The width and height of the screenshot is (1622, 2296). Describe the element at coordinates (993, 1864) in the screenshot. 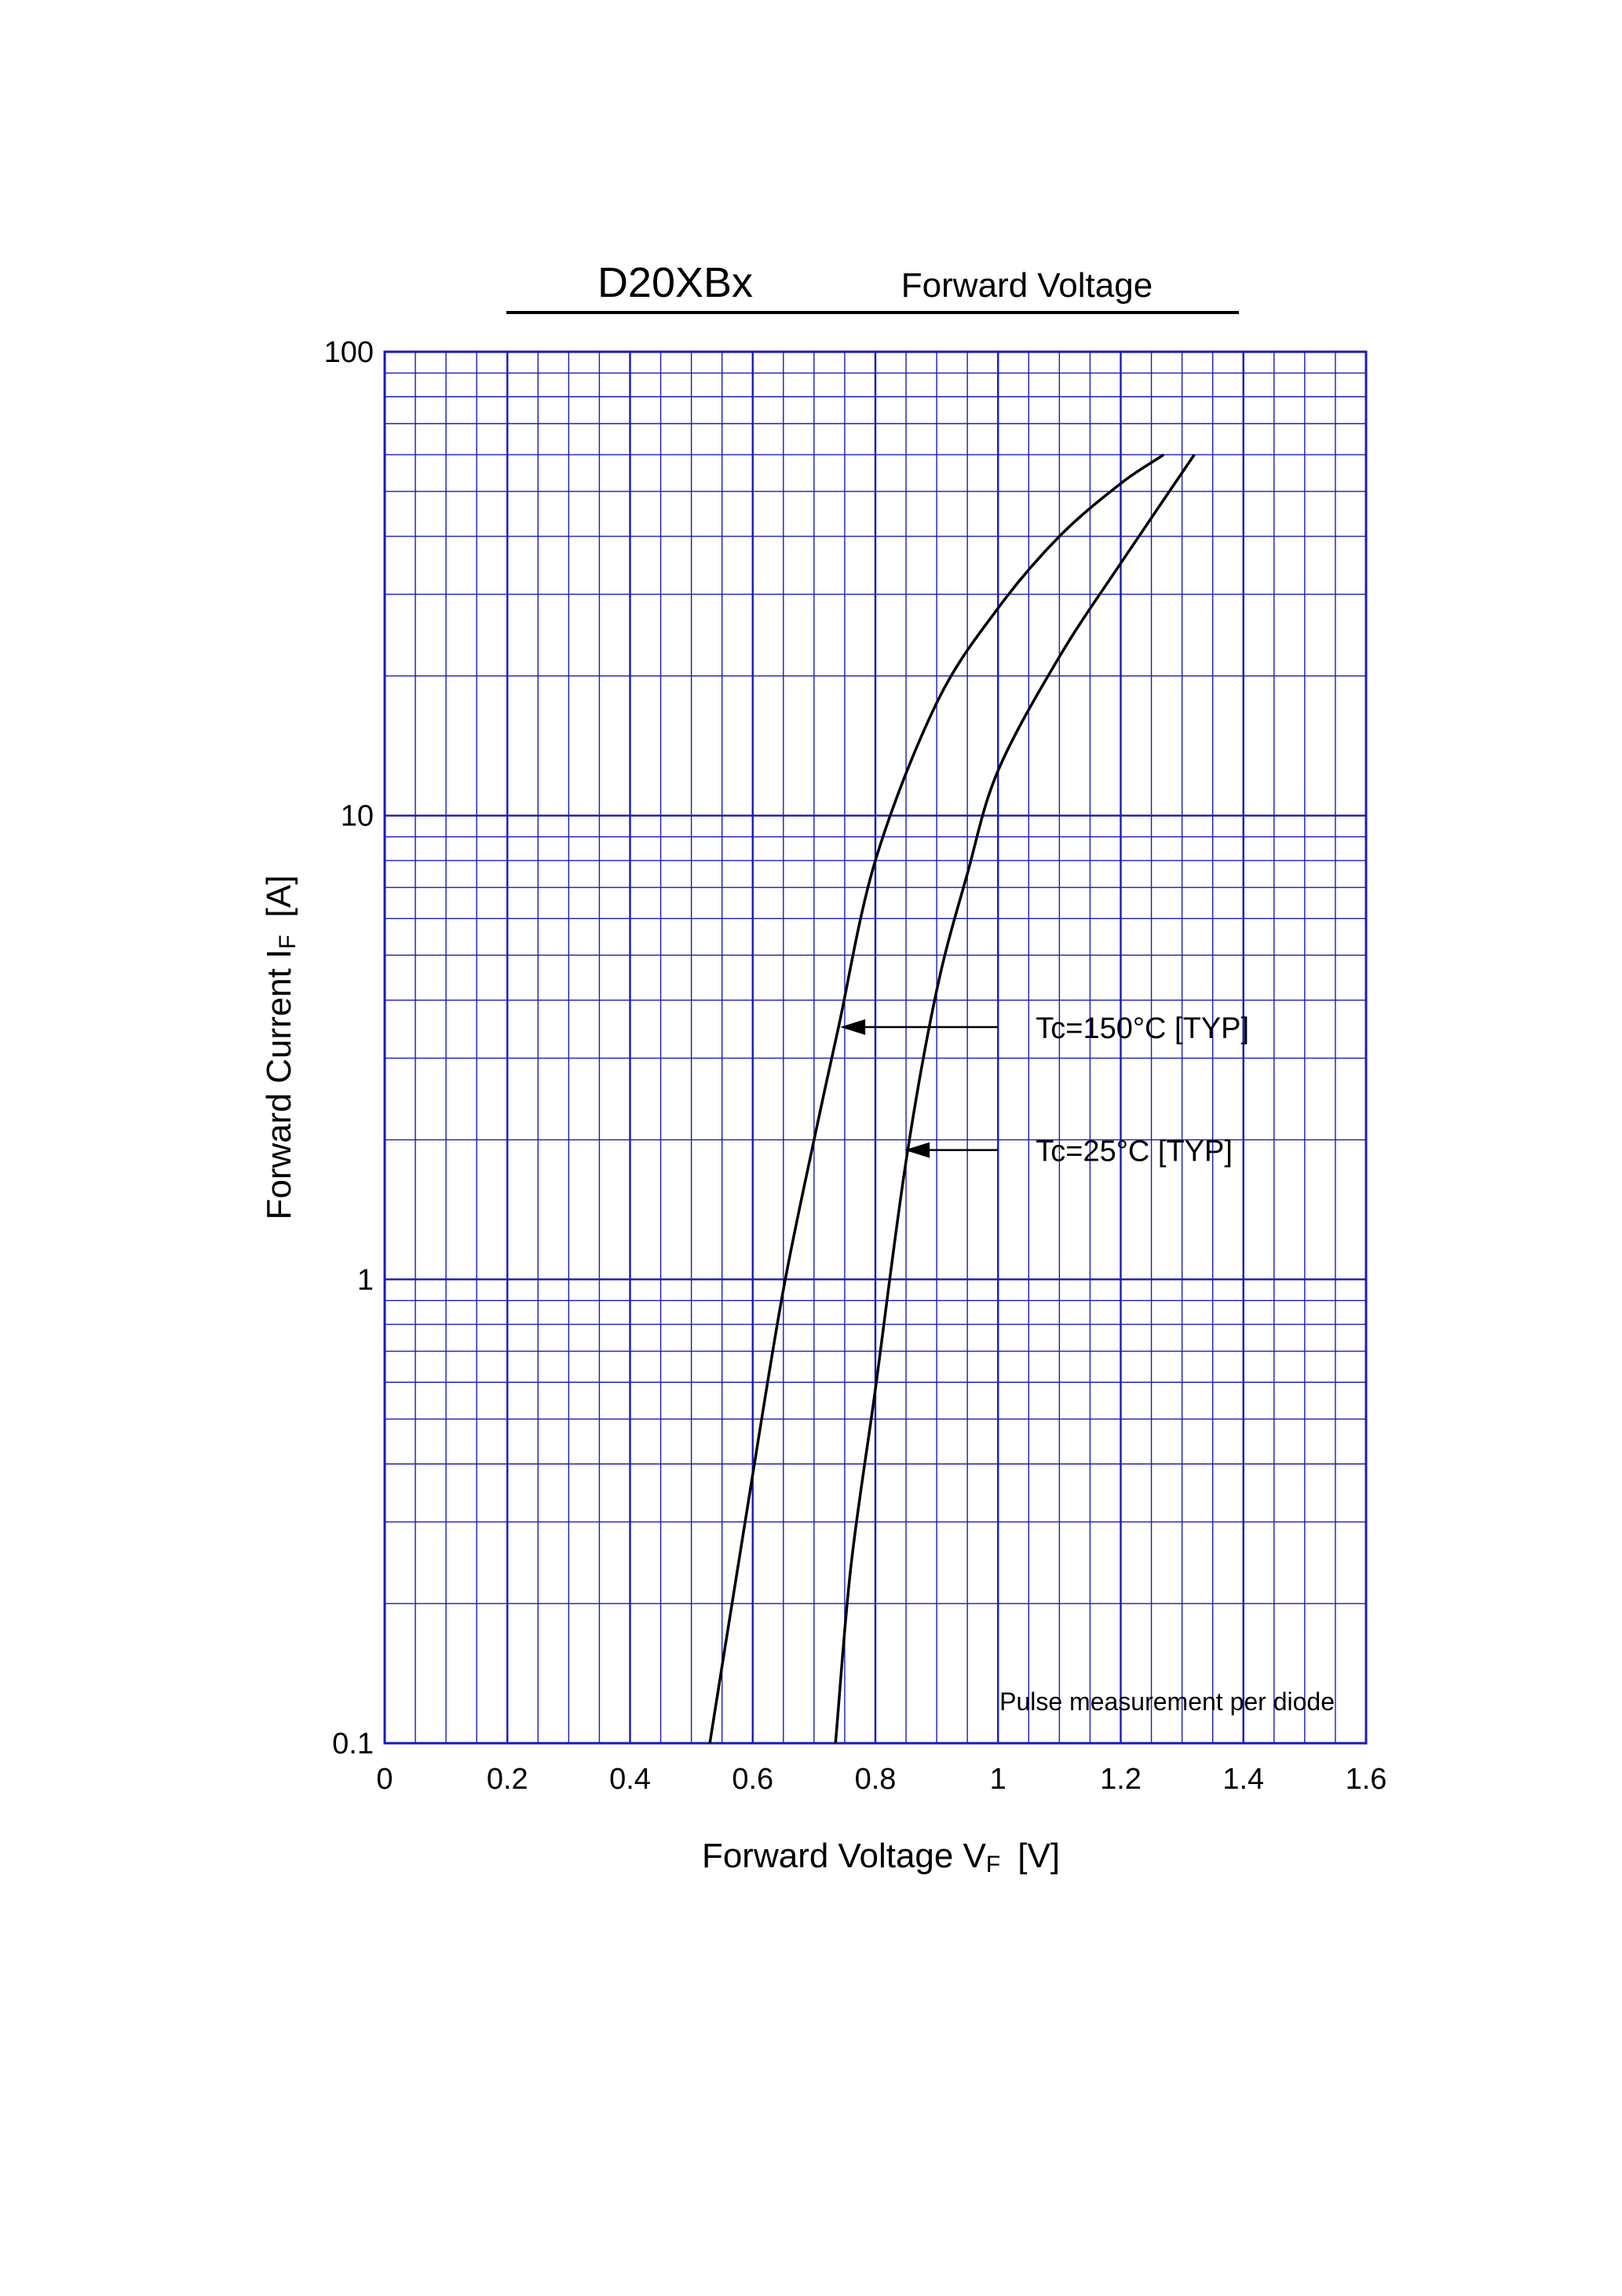

I see `x-axis-label-sub: F` at that location.